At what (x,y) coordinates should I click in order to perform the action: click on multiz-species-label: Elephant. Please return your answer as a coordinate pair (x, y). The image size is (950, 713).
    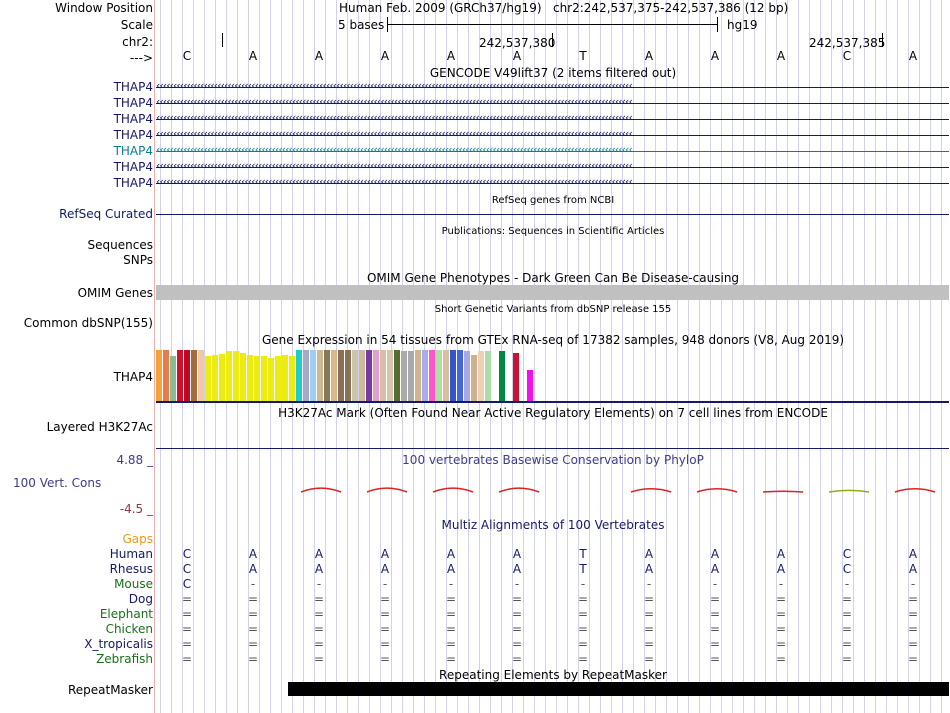
    Looking at the image, I should click on (126, 614).